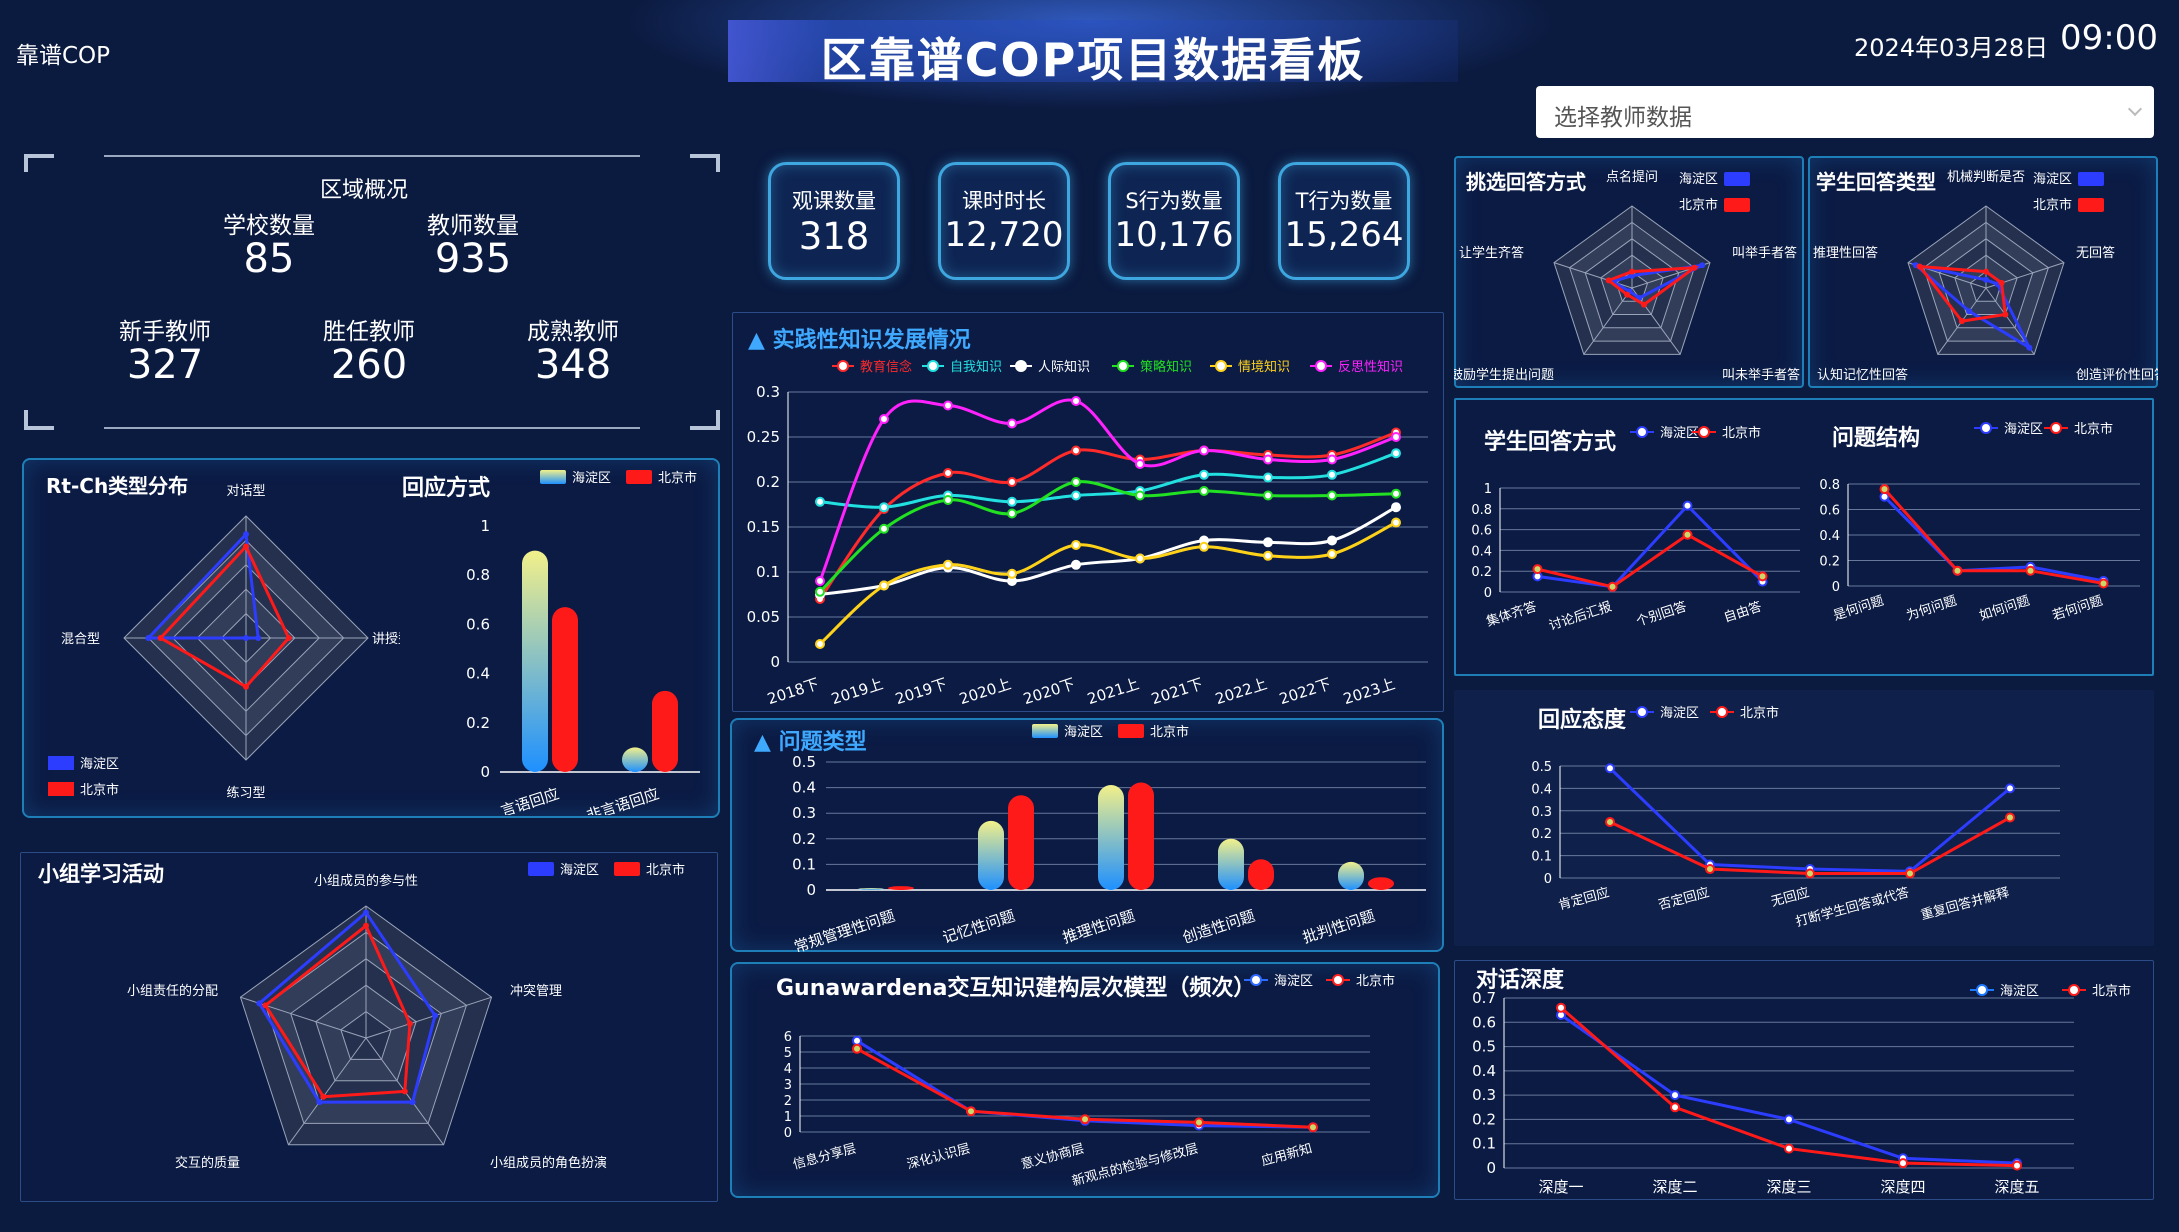 The image size is (2179, 1232). What do you see at coordinates (938, 1156) in the screenshot?
I see `x-tick-label: 深化认识层` at bounding box center [938, 1156].